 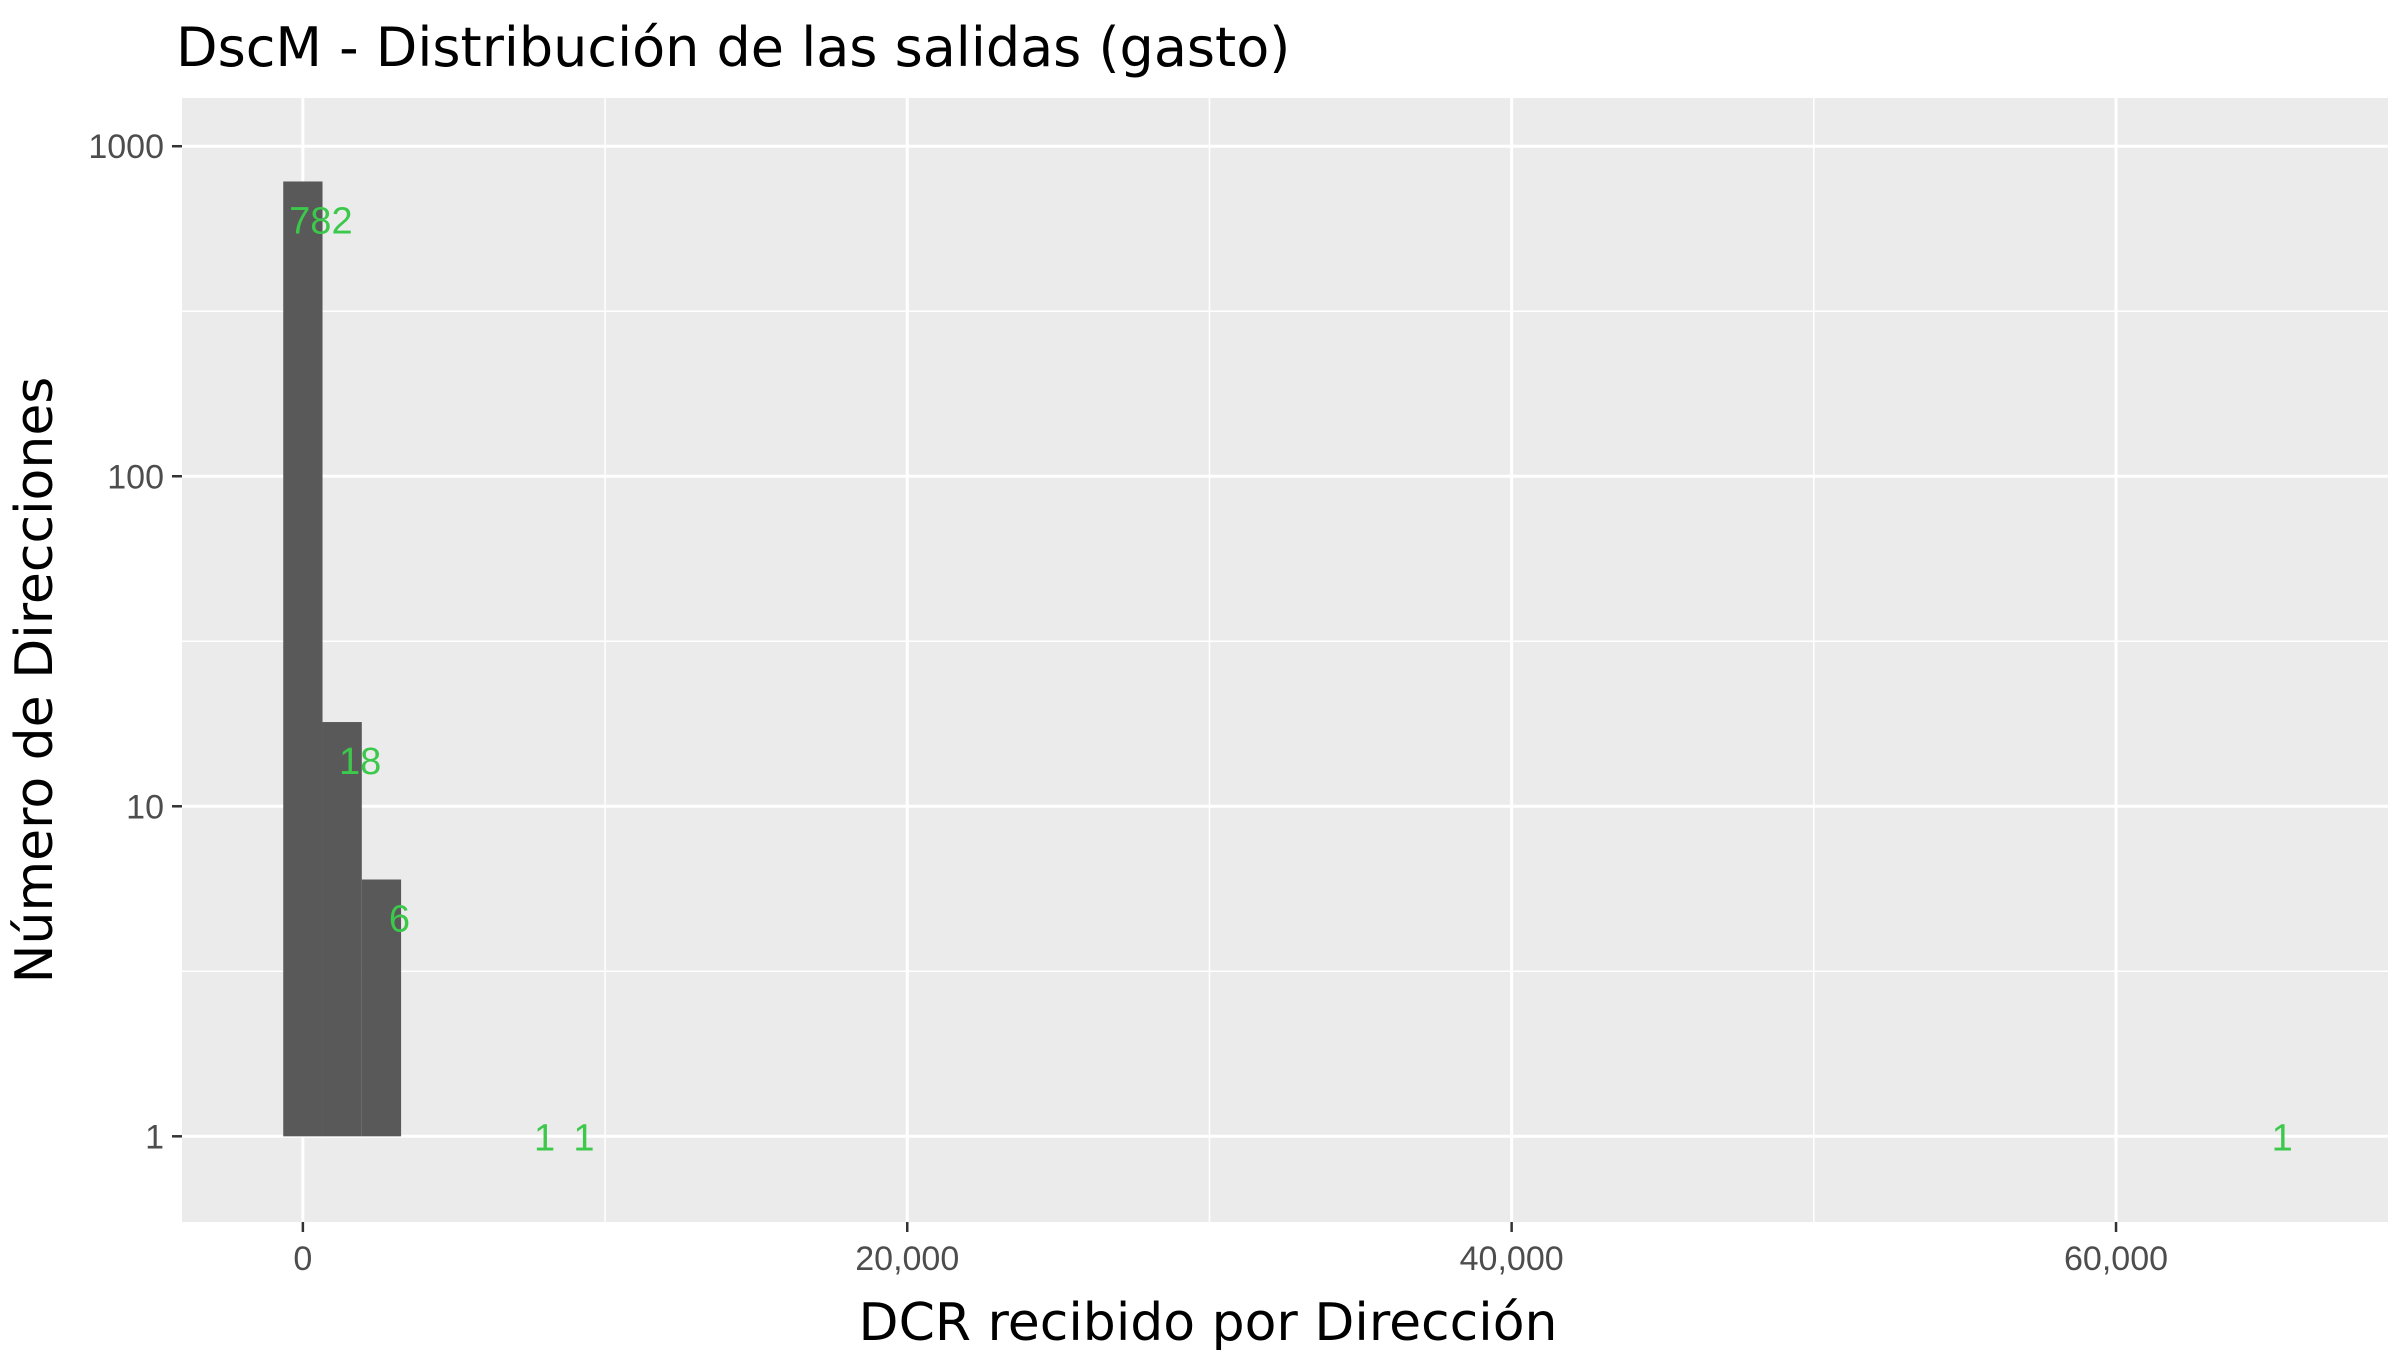 What do you see at coordinates (2116, 1259) in the screenshot?
I see `x-tick-label: 60,000` at bounding box center [2116, 1259].